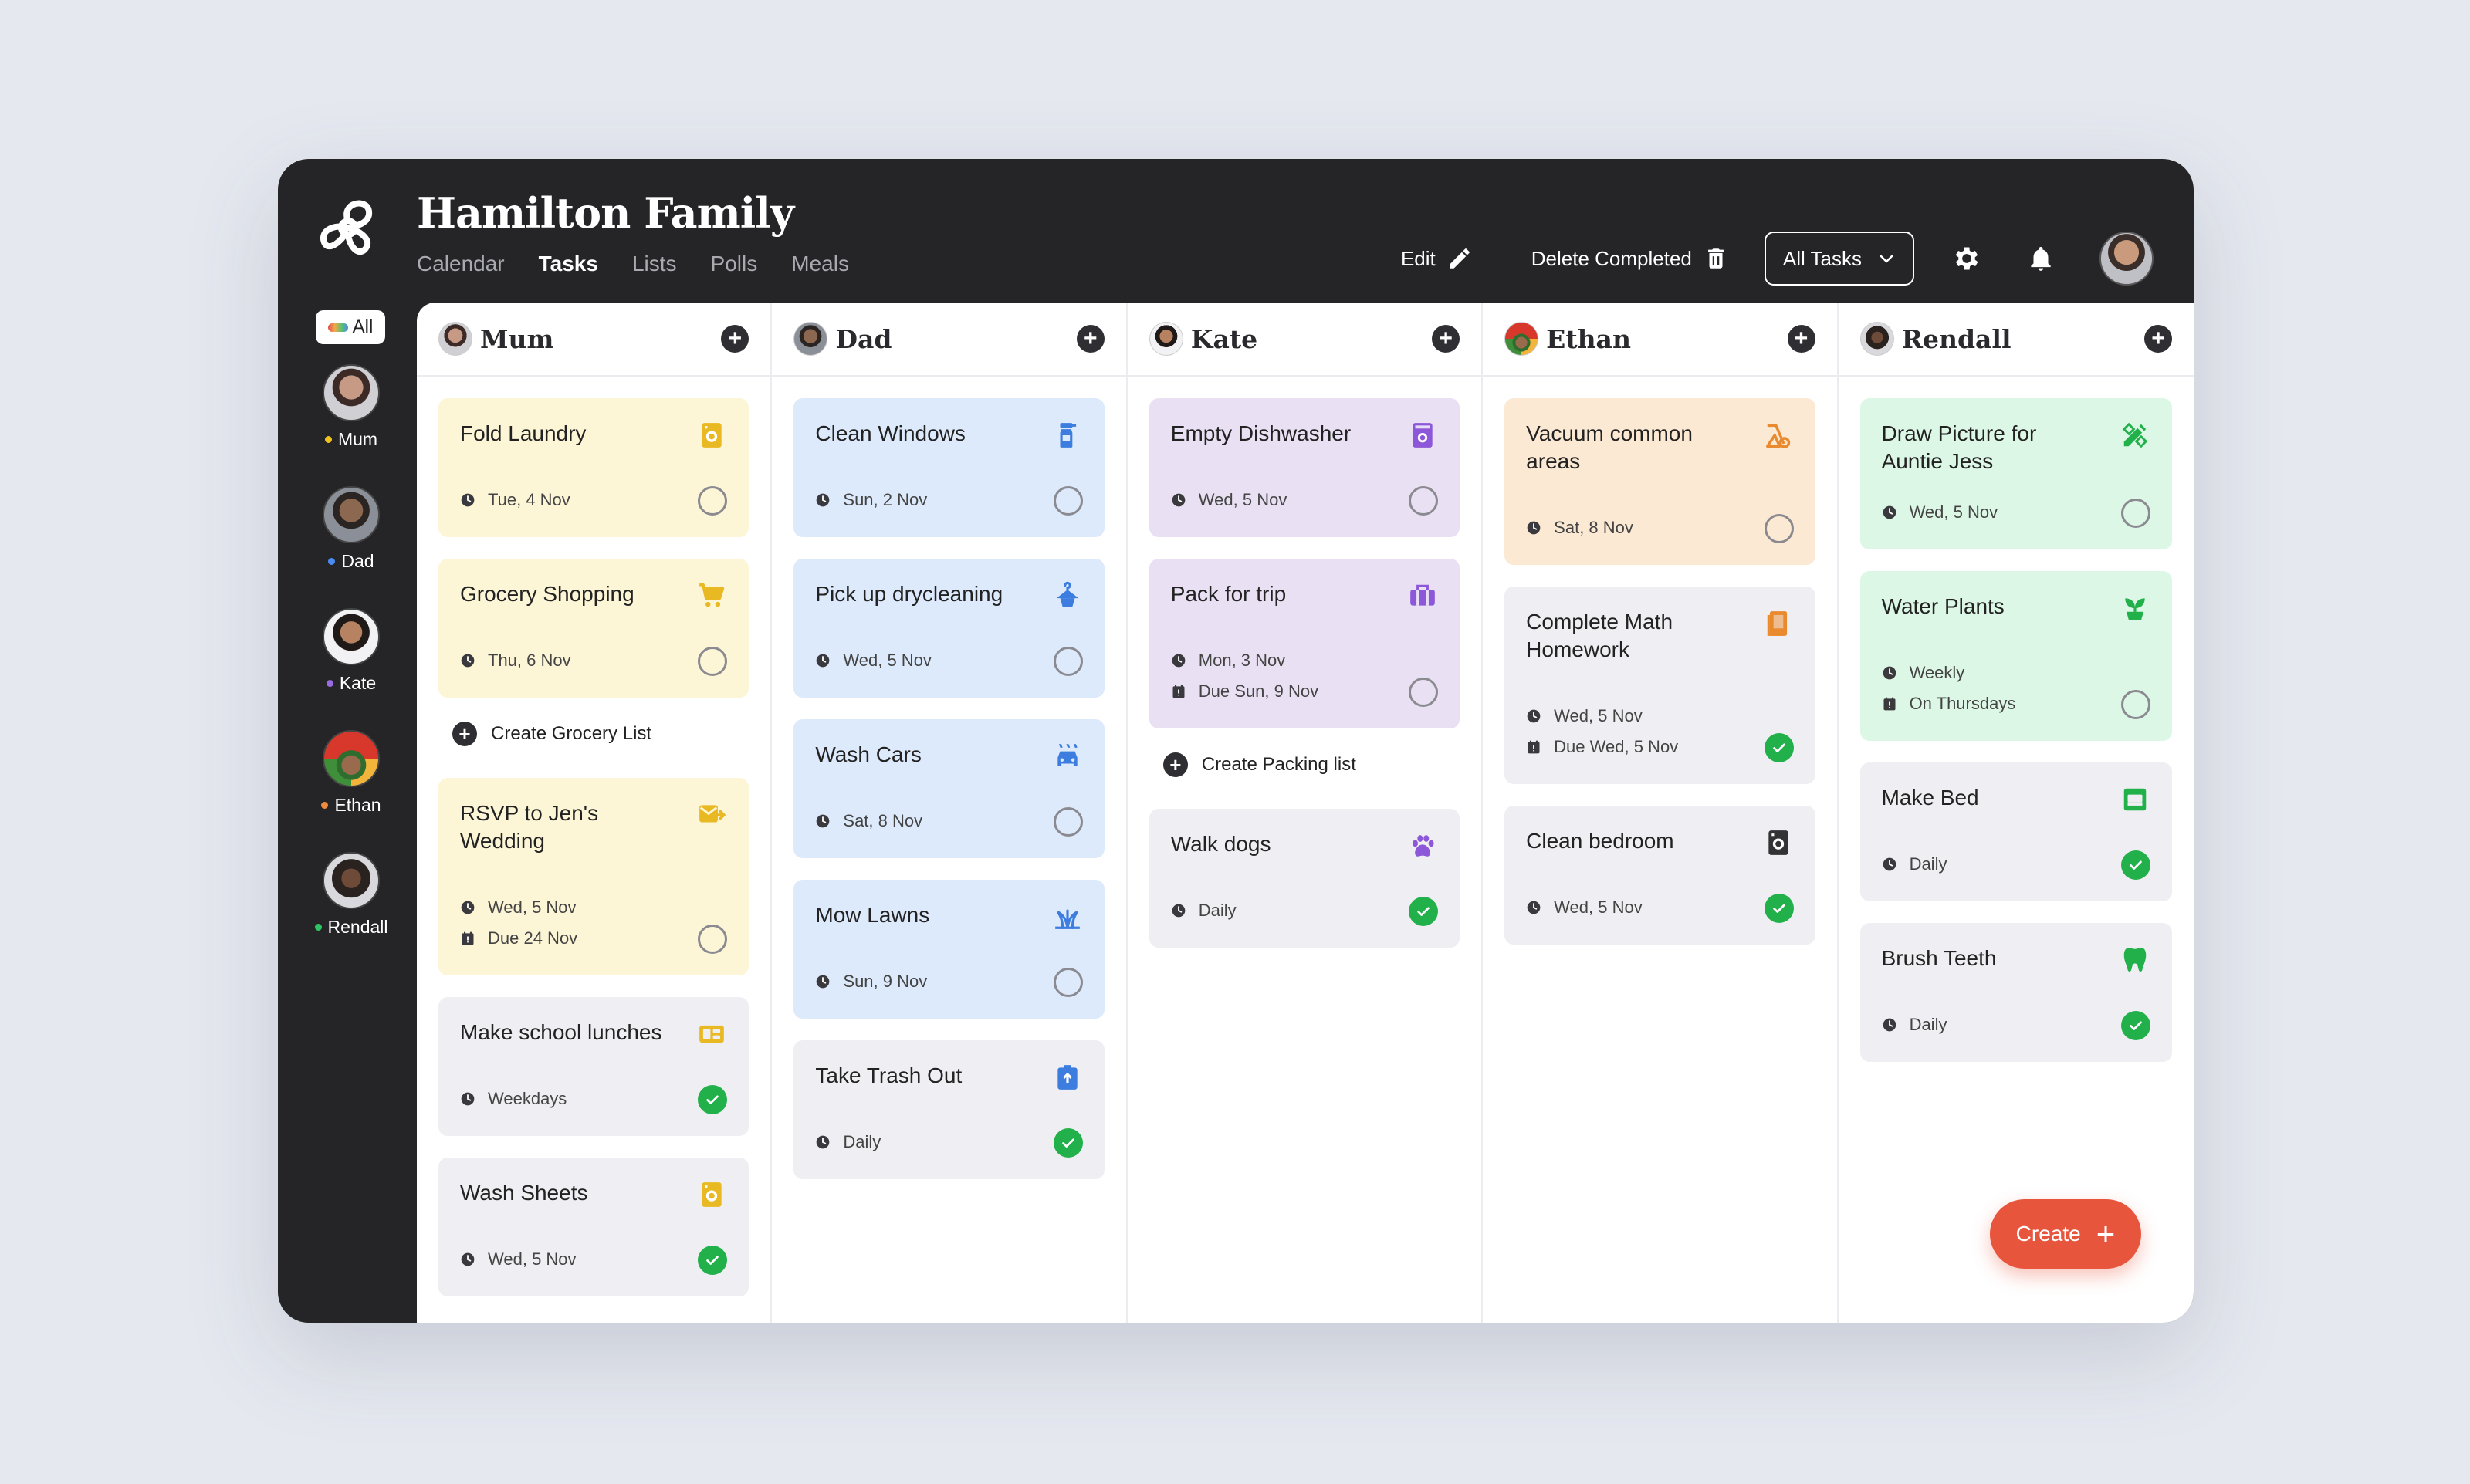 The height and width of the screenshot is (1484, 2470). What do you see at coordinates (600, 734) in the screenshot?
I see `create-list-link: + Create Grocery List` at bounding box center [600, 734].